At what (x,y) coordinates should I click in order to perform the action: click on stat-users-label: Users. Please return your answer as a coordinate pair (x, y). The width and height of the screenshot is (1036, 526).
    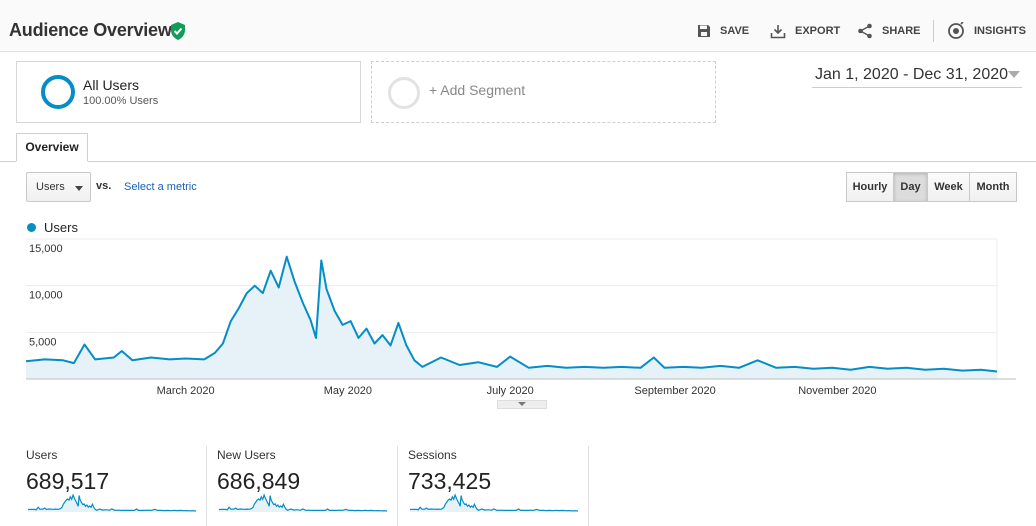
    Looking at the image, I should click on (42, 455).